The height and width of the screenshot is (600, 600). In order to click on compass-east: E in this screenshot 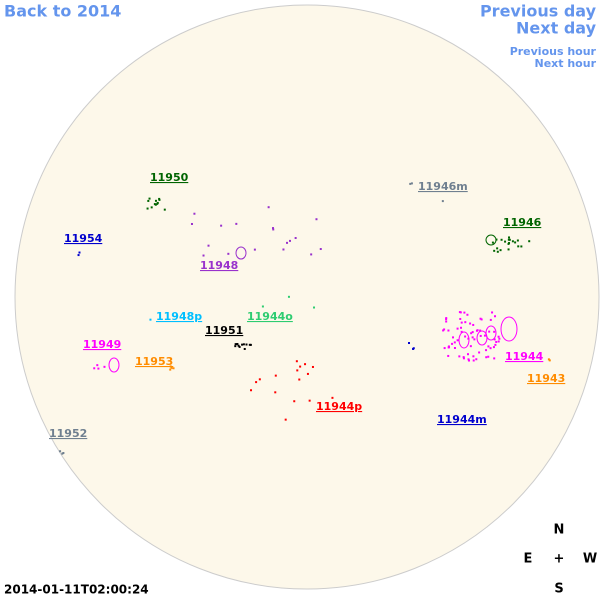, I will do `click(528, 559)`.